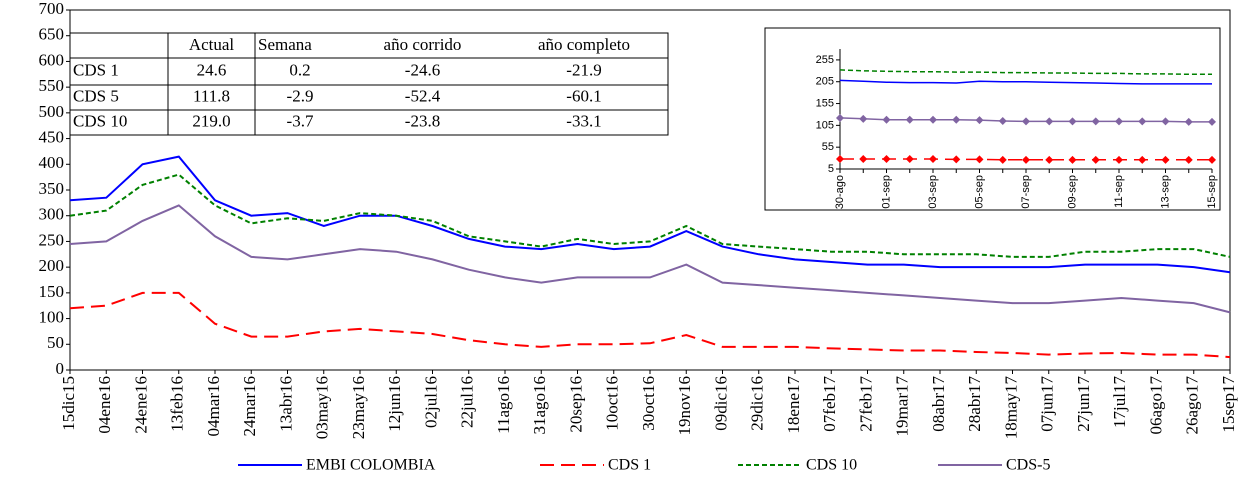 The image size is (1253, 478). I want to click on x-tick-label: 31ago16, so click(539, 405).